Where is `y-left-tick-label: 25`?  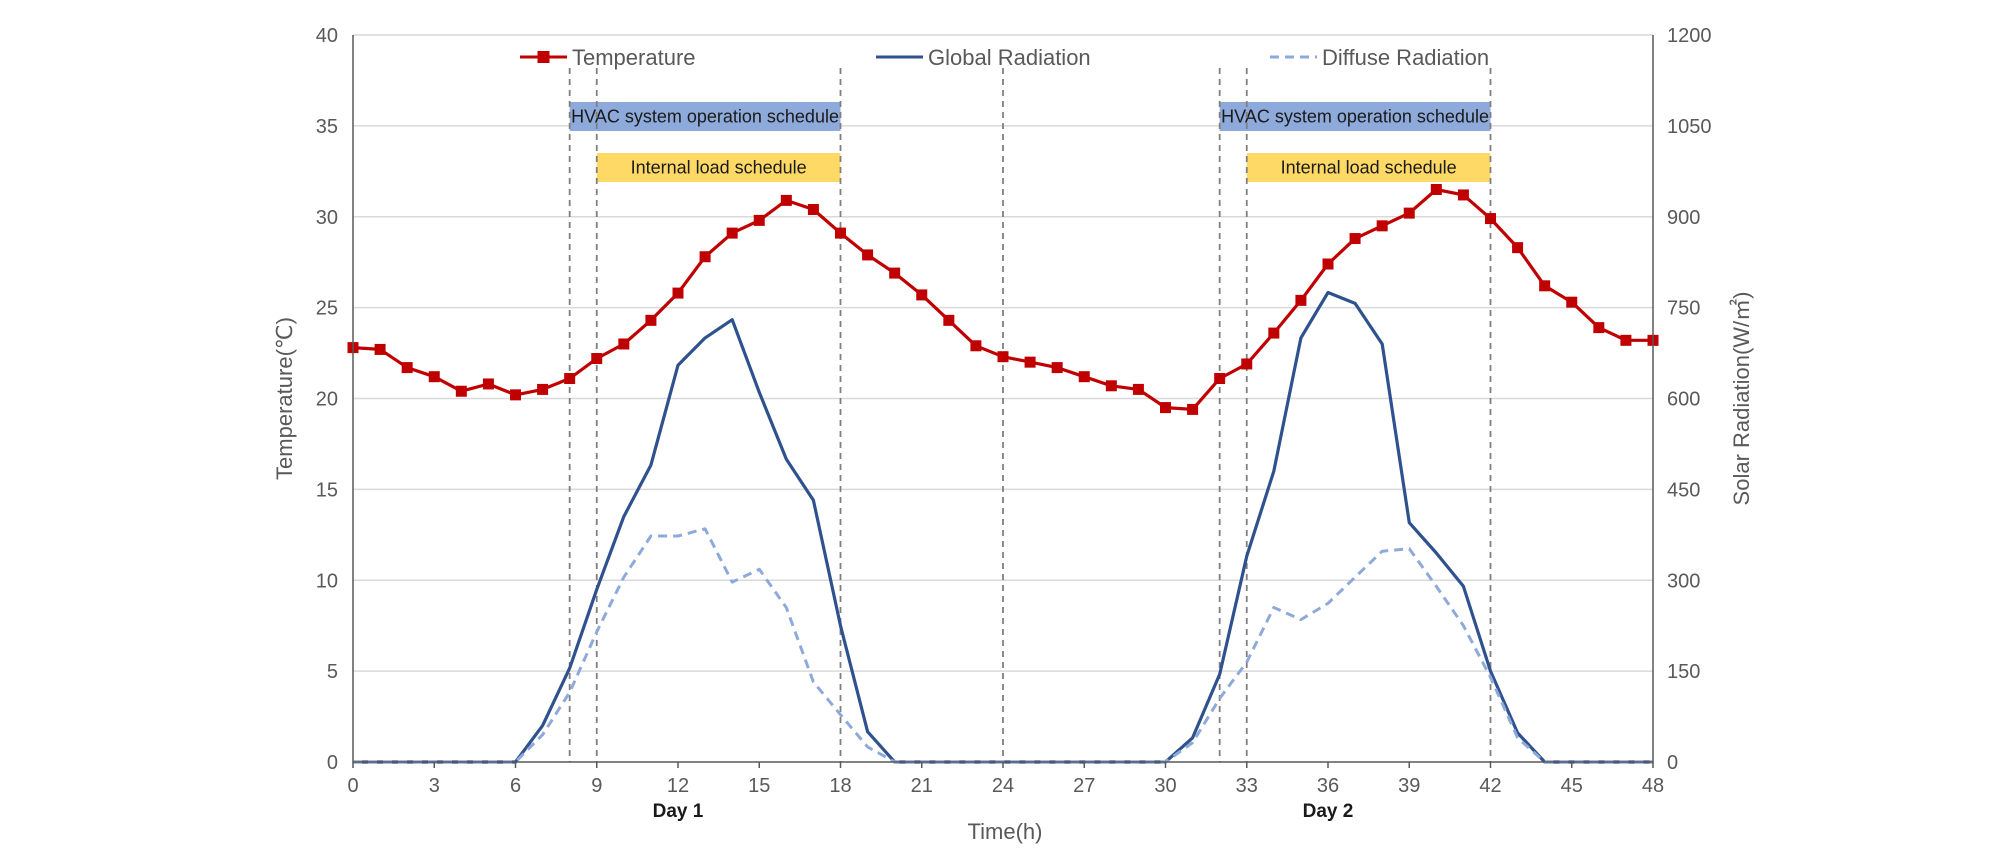
y-left-tick-label: 25 is located at coordinates (327, 309).